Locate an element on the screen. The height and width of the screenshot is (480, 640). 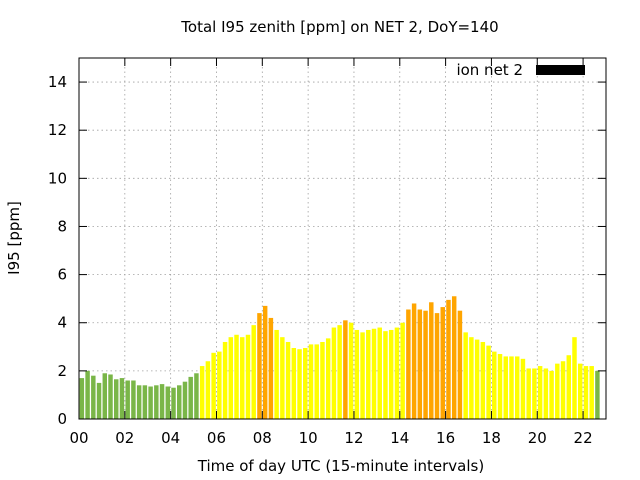
y-tick-label: 8 is located at coordinates (62, 226).